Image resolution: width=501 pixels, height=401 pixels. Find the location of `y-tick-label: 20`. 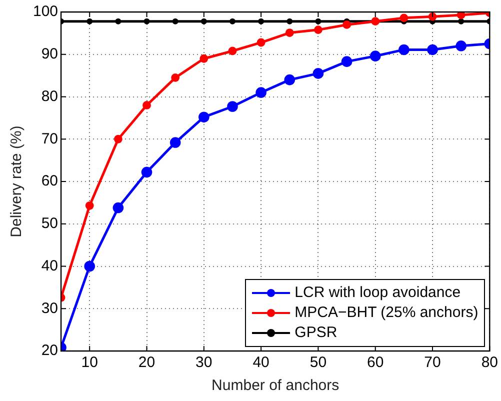

y-tick-label: 20 is located at coordinates (49, 351).